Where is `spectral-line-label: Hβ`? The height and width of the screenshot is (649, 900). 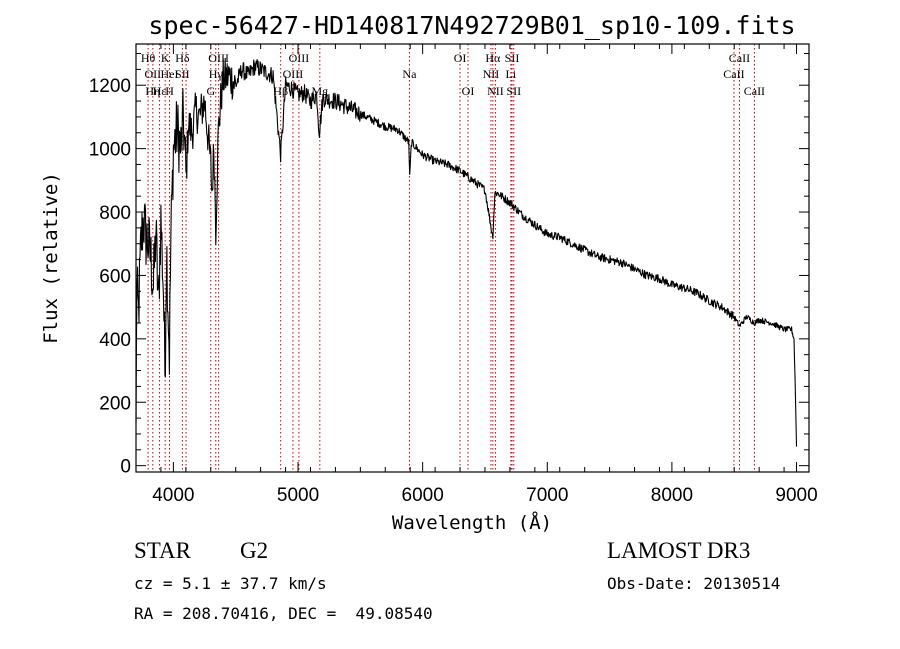 spectral-line-label: Hβ is located at coordinates (280, 91).